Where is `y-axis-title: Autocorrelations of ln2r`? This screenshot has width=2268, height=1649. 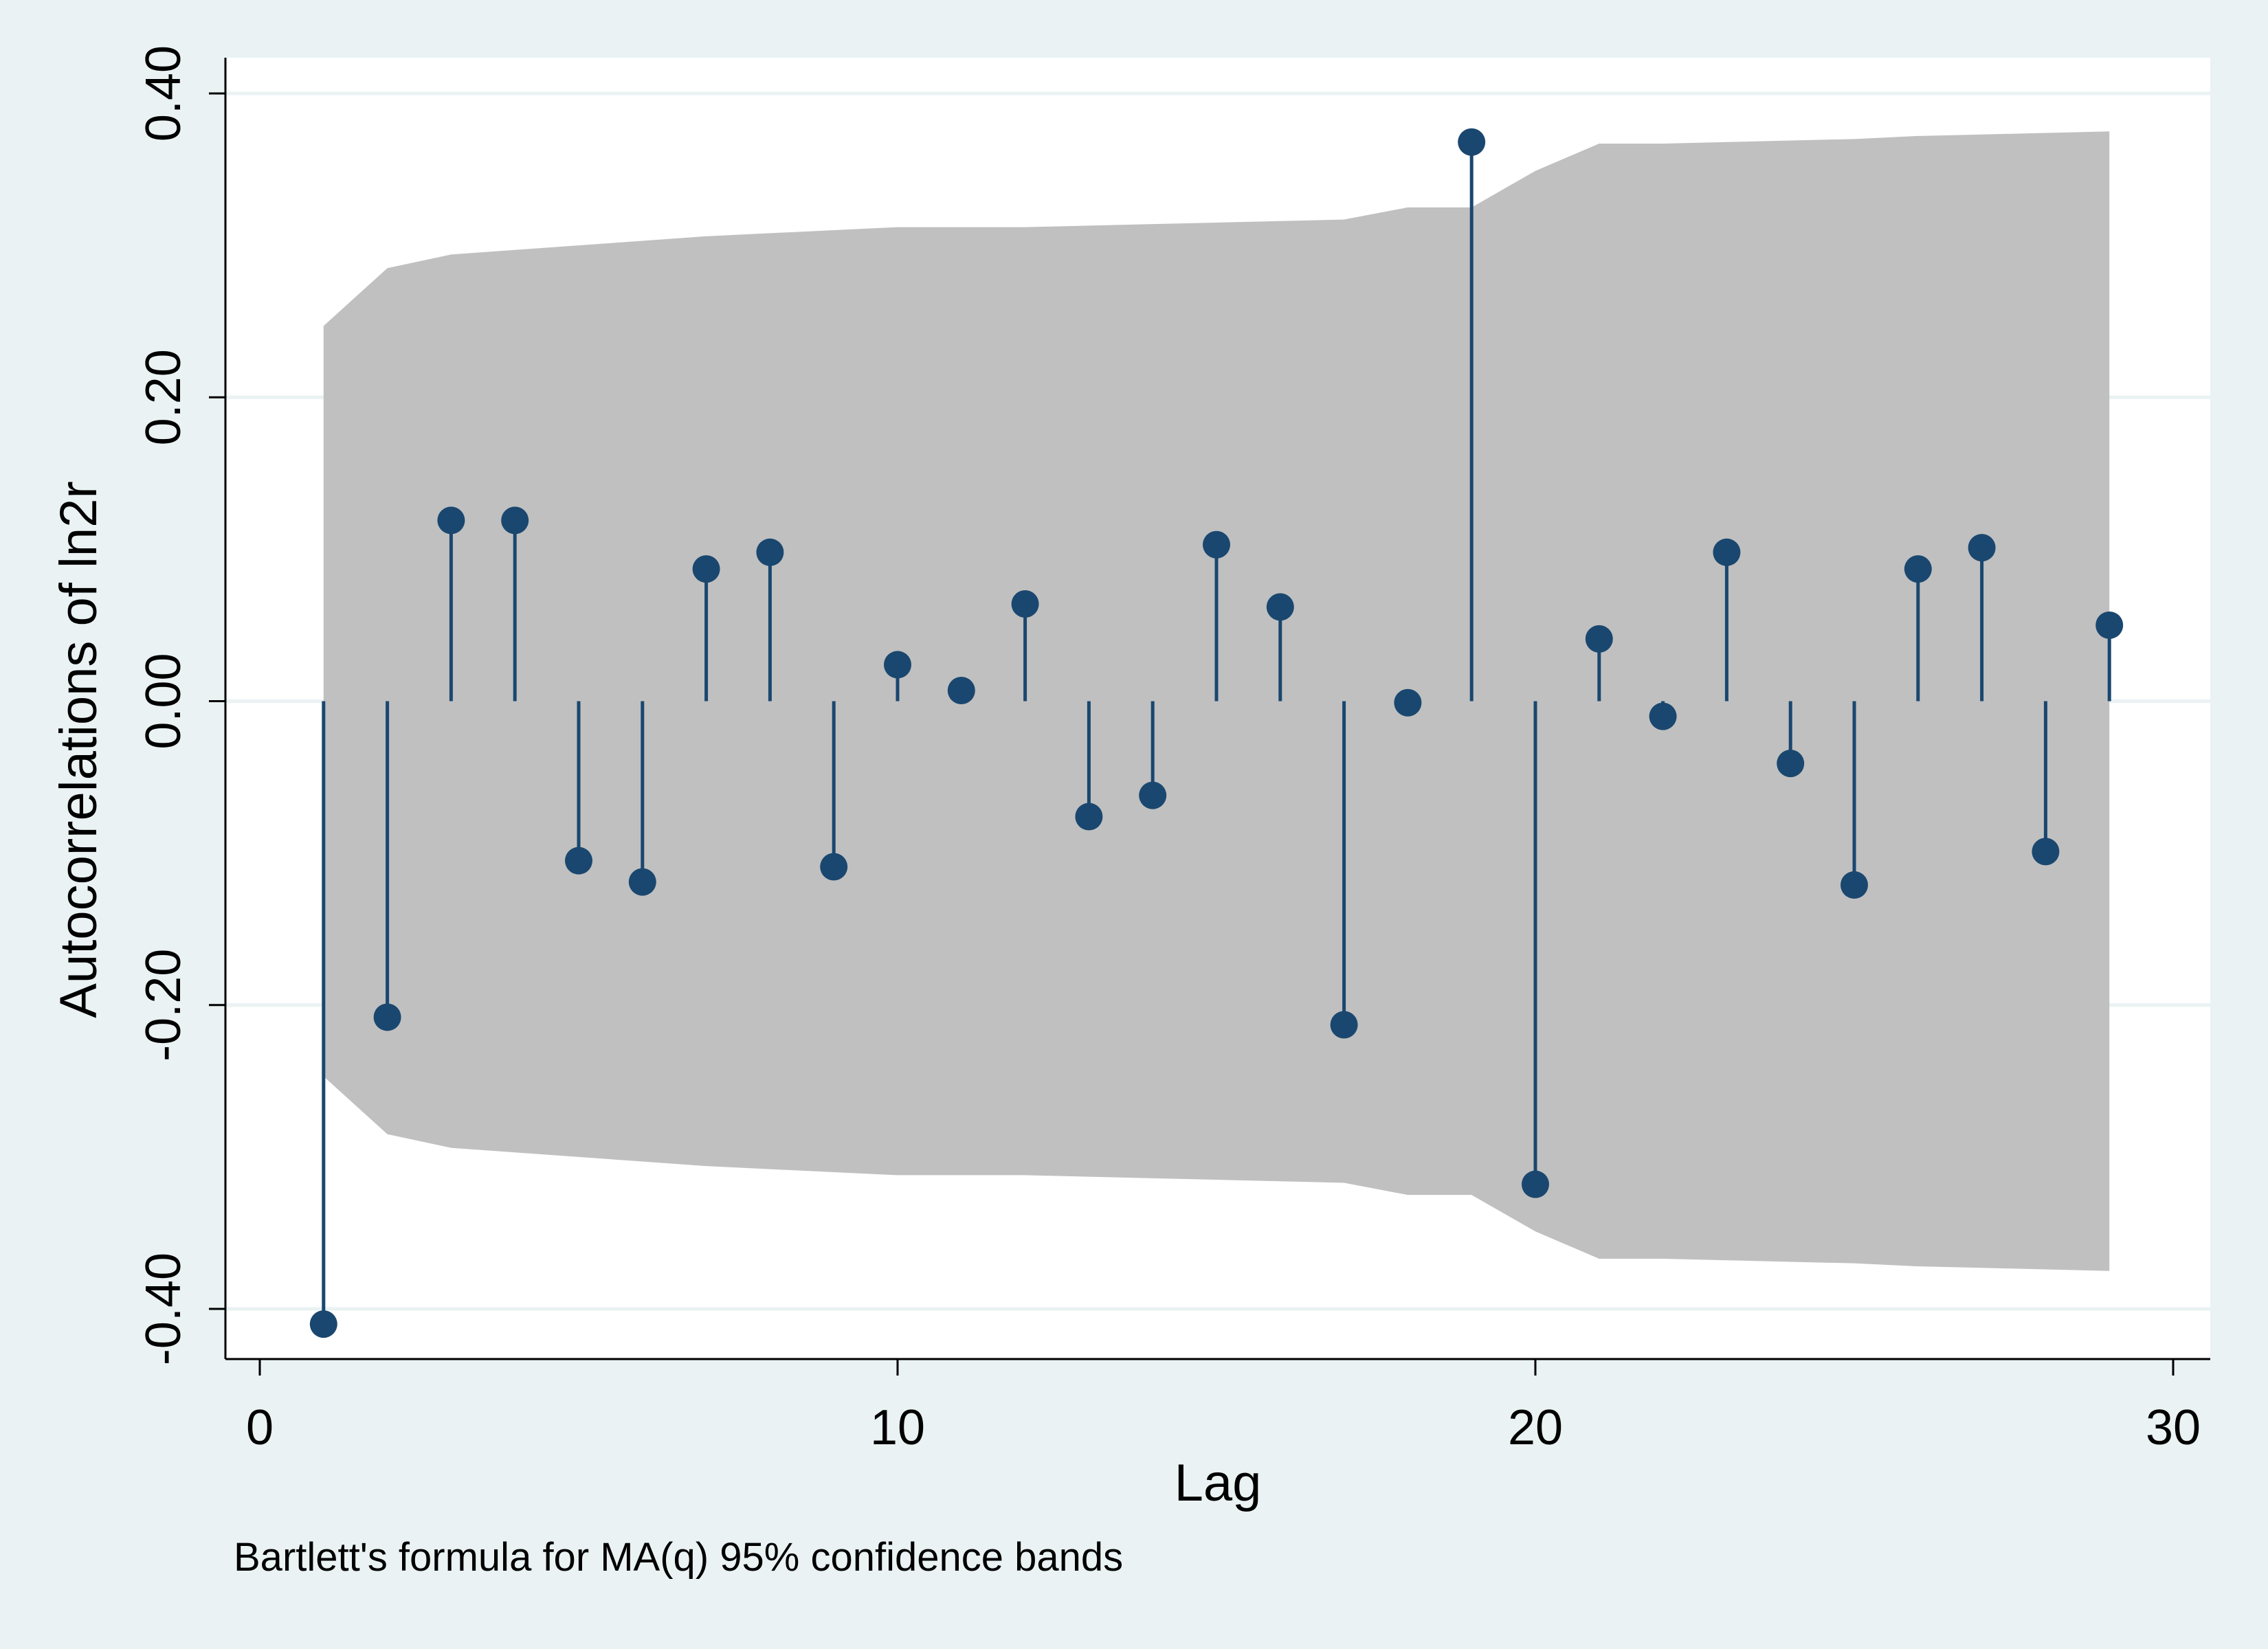 y-axis-title: Autocorrelations of ln2r is located at coordinates (78, 750).